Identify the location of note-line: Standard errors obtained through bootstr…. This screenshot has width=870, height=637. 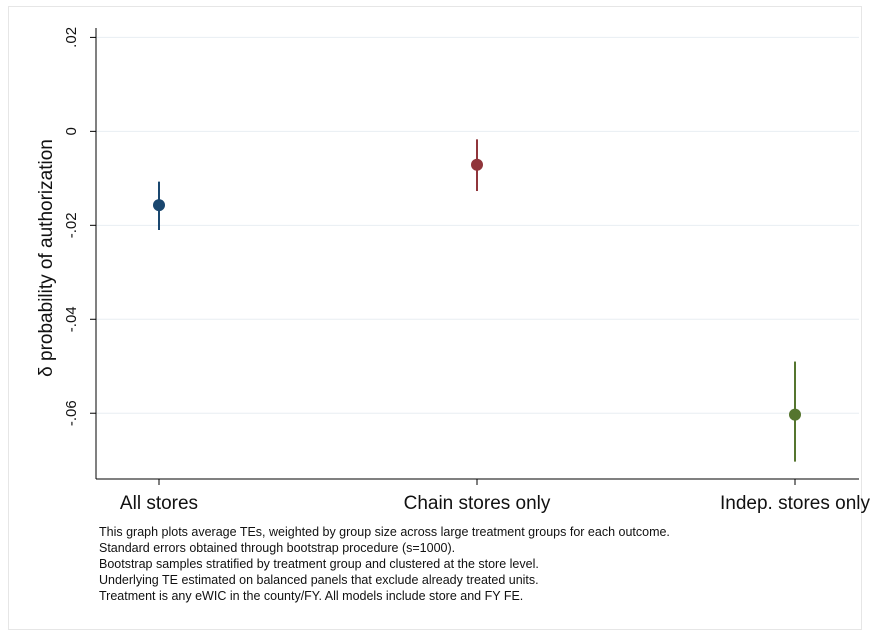
(277, 548).